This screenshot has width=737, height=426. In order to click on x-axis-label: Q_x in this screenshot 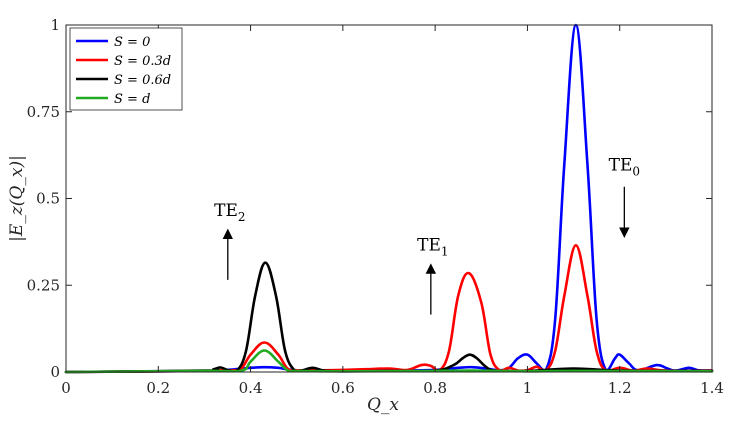, I will do `click(383, 405)`.